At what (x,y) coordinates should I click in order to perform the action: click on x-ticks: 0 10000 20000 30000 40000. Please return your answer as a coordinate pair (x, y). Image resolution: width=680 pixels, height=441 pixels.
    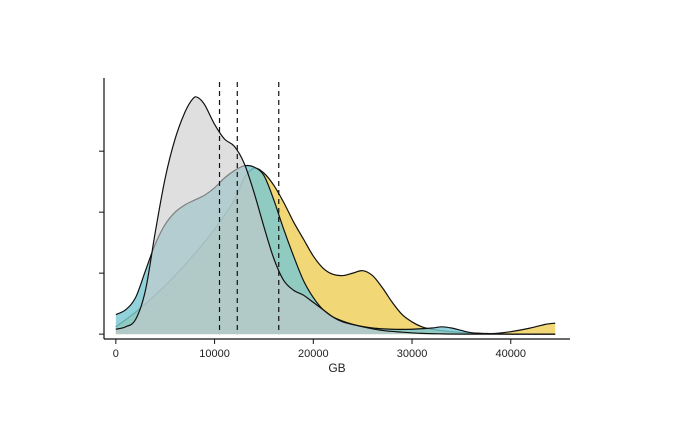
    Looking at the image, I should click on (319, 349).